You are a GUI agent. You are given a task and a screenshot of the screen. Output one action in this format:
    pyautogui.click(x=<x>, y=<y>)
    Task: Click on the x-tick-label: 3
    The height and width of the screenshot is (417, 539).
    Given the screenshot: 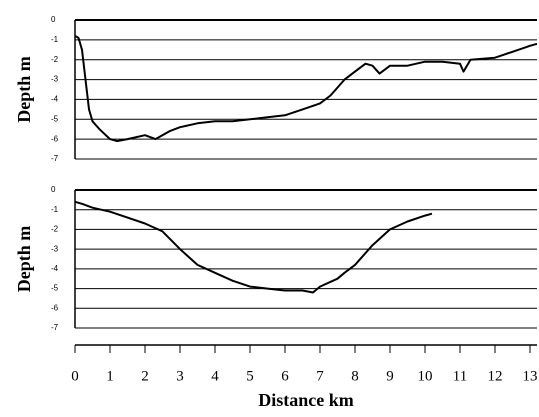 What is the action you would take?
    pyautogui.click(x=180, y=376)
    